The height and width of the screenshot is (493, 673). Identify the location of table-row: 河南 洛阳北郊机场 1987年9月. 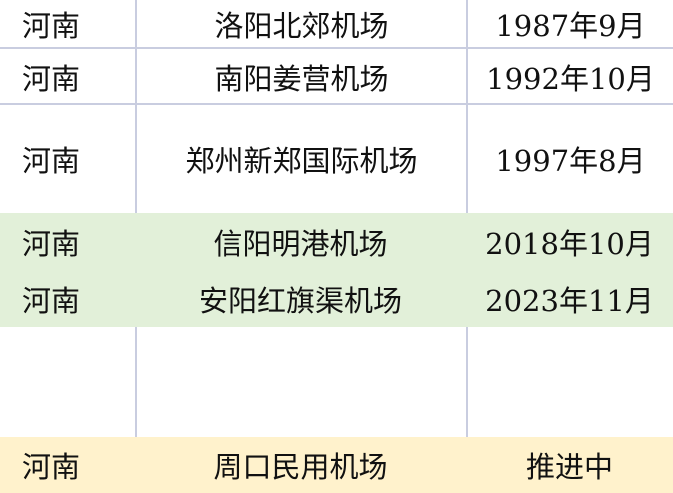
(336, 24).